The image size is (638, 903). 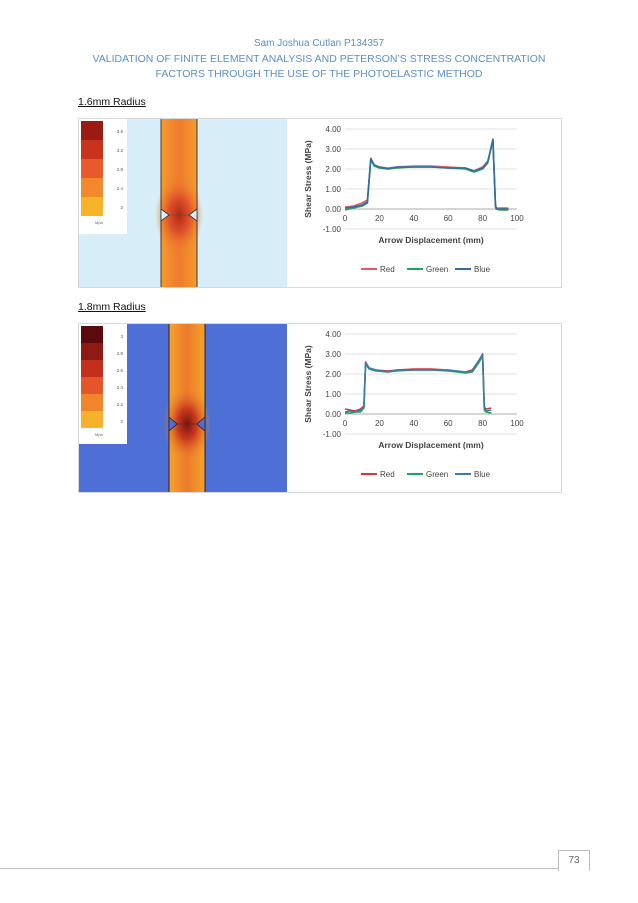 I want to click on fe-contour-svg: 3.6 3.2 2.8 2.4 2 Mpa, so click(x=183, y=203).